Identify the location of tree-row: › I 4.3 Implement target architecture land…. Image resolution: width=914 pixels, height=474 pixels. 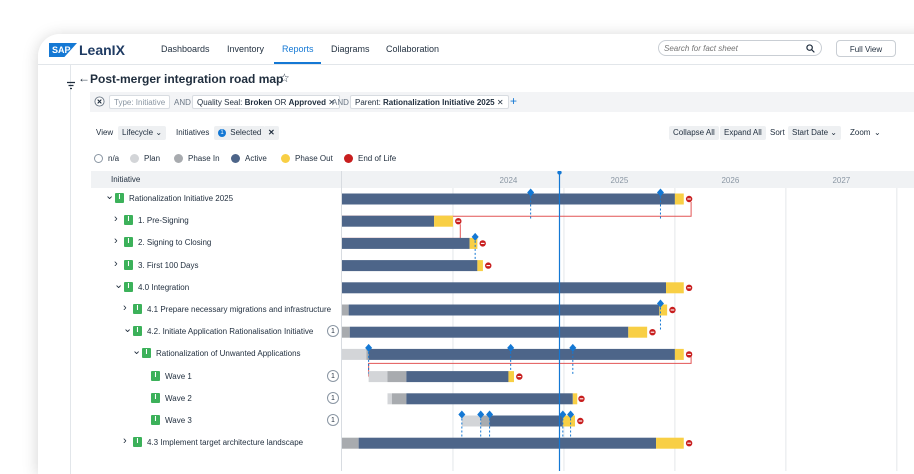
(216, 443).